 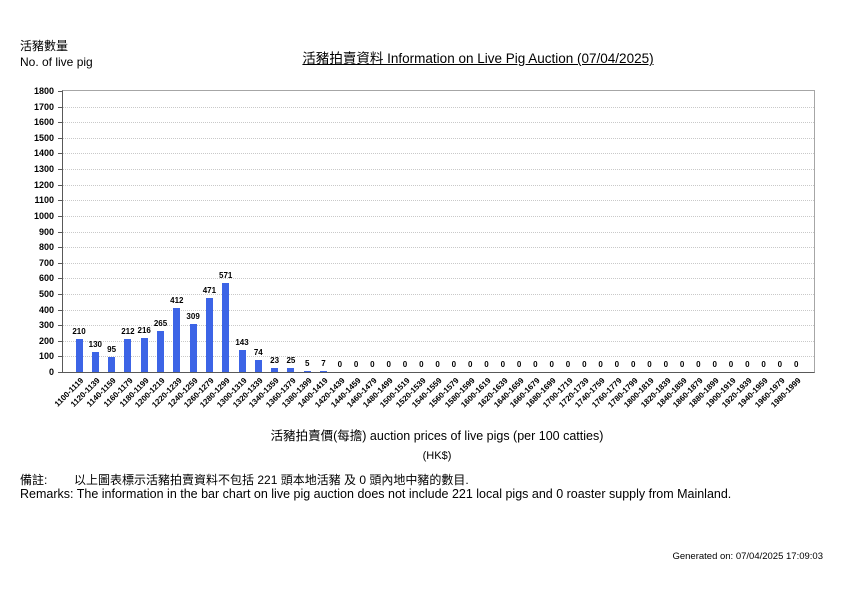 I want to click on bar-value-label: 5, so click(x=307, y=363).